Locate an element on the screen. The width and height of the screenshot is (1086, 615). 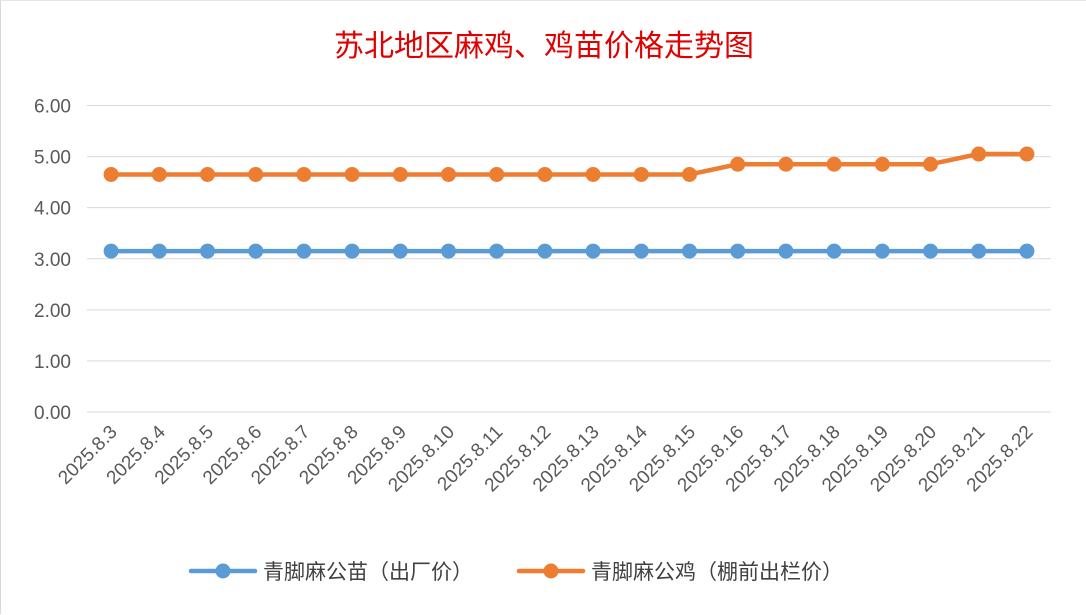
y-tick-label: 2.00 is located at coordinates (52, 311).